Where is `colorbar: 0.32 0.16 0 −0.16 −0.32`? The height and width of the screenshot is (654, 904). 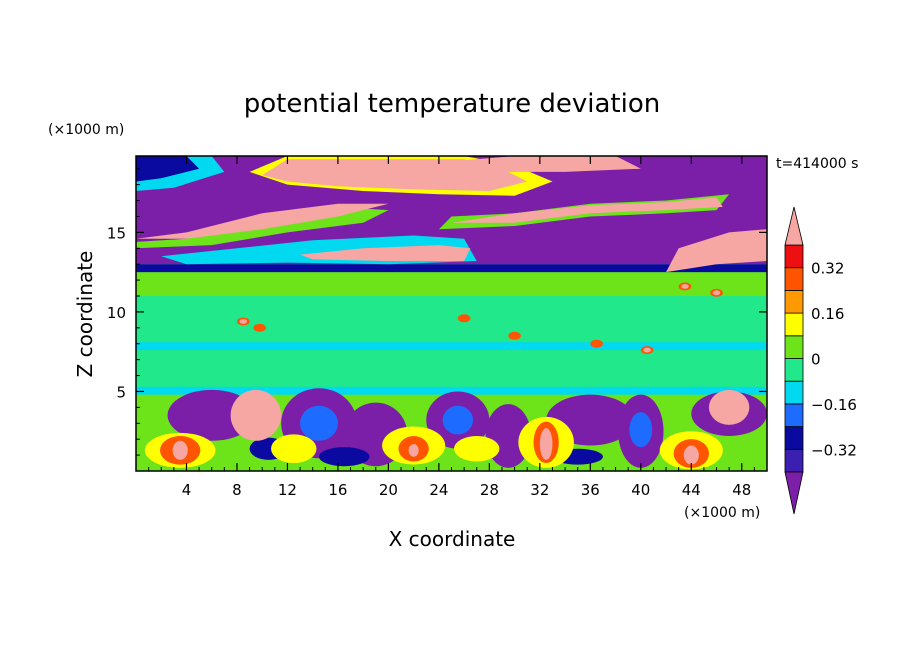
colorbar: 0.32 0.16 0 −0.16 −0.32 is located at coordinates (820, 360).